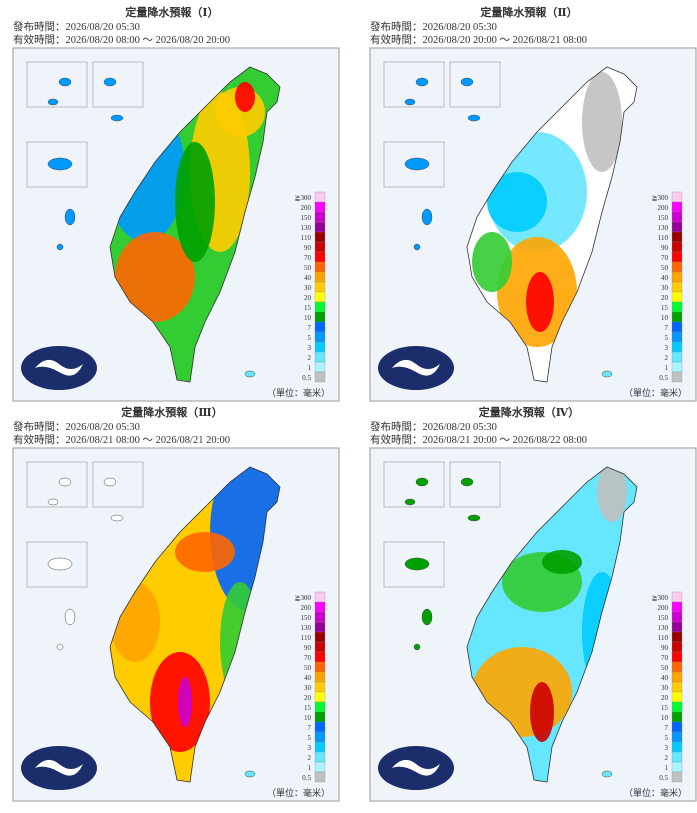 The height and width of the screenshot is (813, 697). What do you see at coordinates (310, 348) in the screenshot?
I see `legend-label: 3` at bounding box center [310, 348].